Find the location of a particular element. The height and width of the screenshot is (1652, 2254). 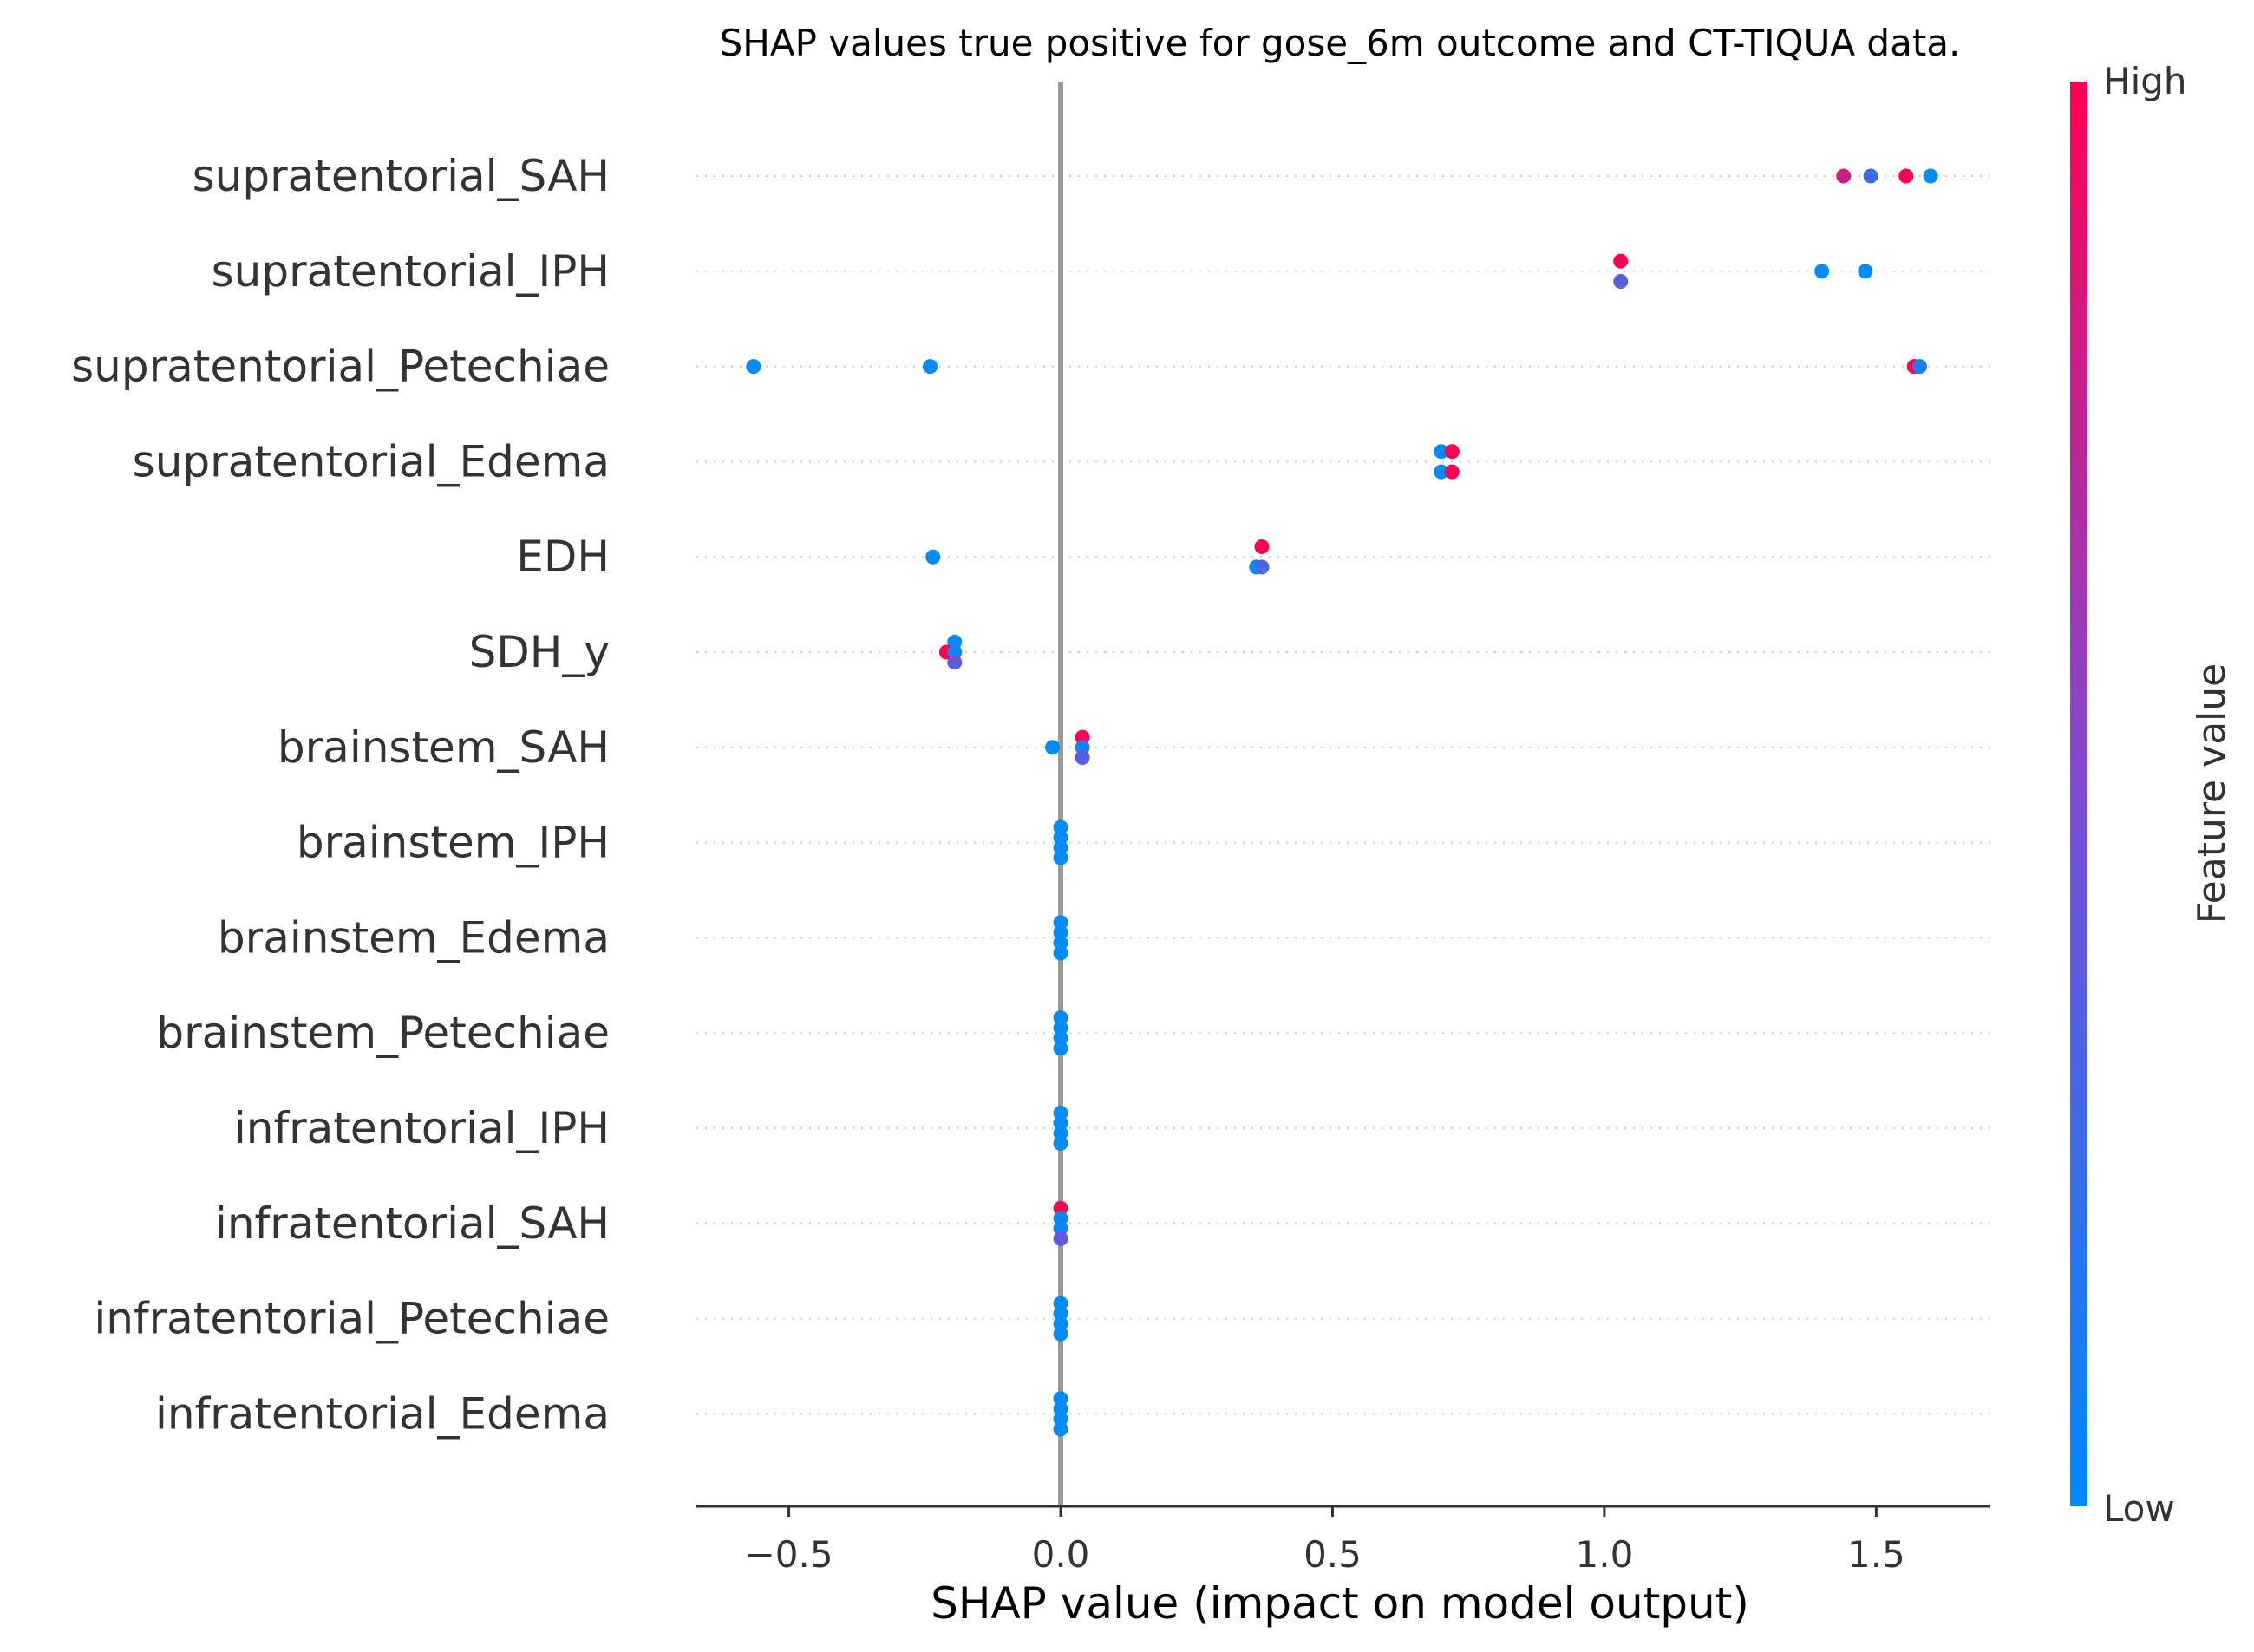

colorbar-low-label: Low is located at coordinates (2139, 1509).